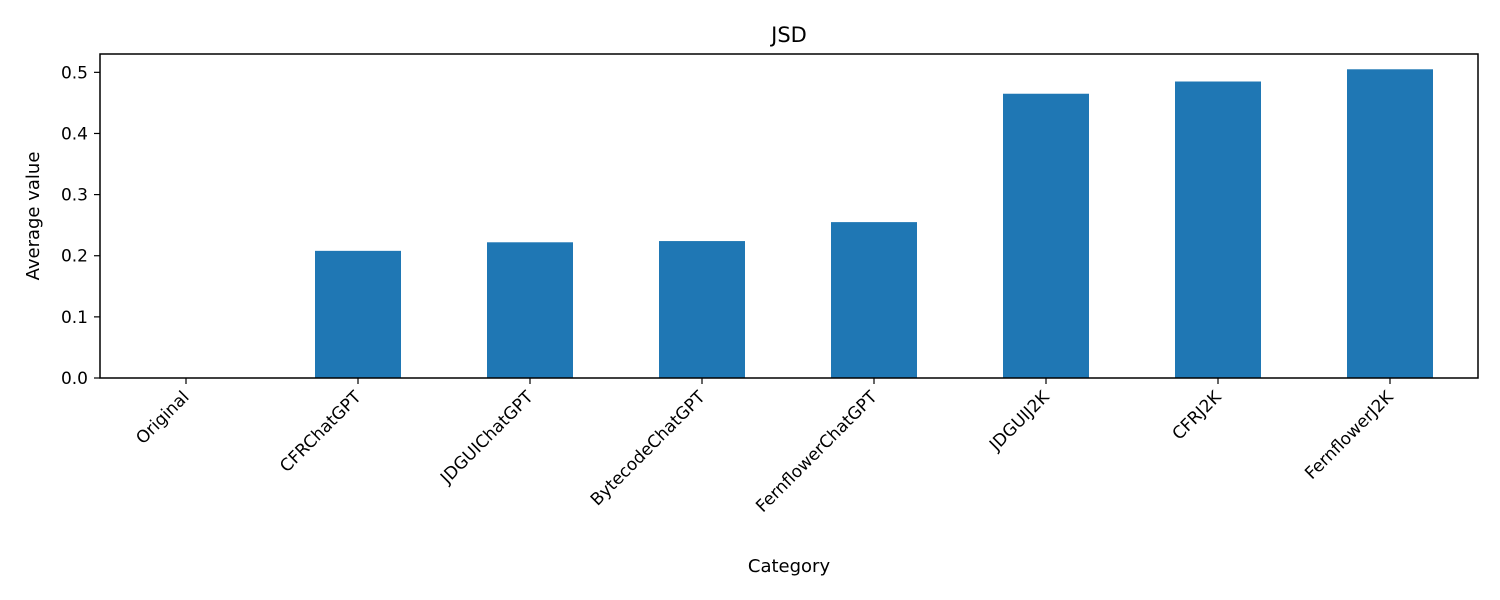 This screenshot has width=1500, height=600. What do you see at coordinates (74, 196) in the screenshot?
I see `y-tick-label: 0.3` at bounding box center [74, 196].